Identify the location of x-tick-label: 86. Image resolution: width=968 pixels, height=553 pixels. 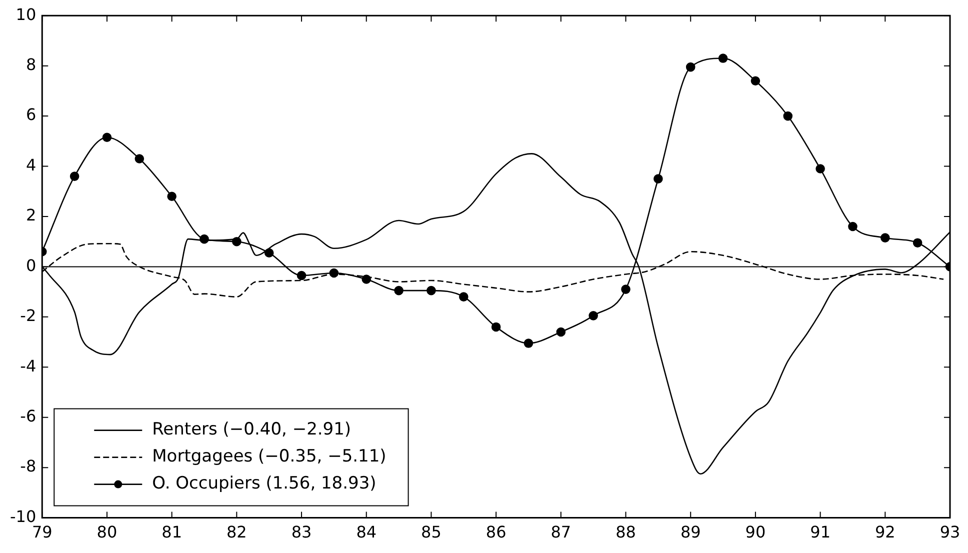
(496, 532).